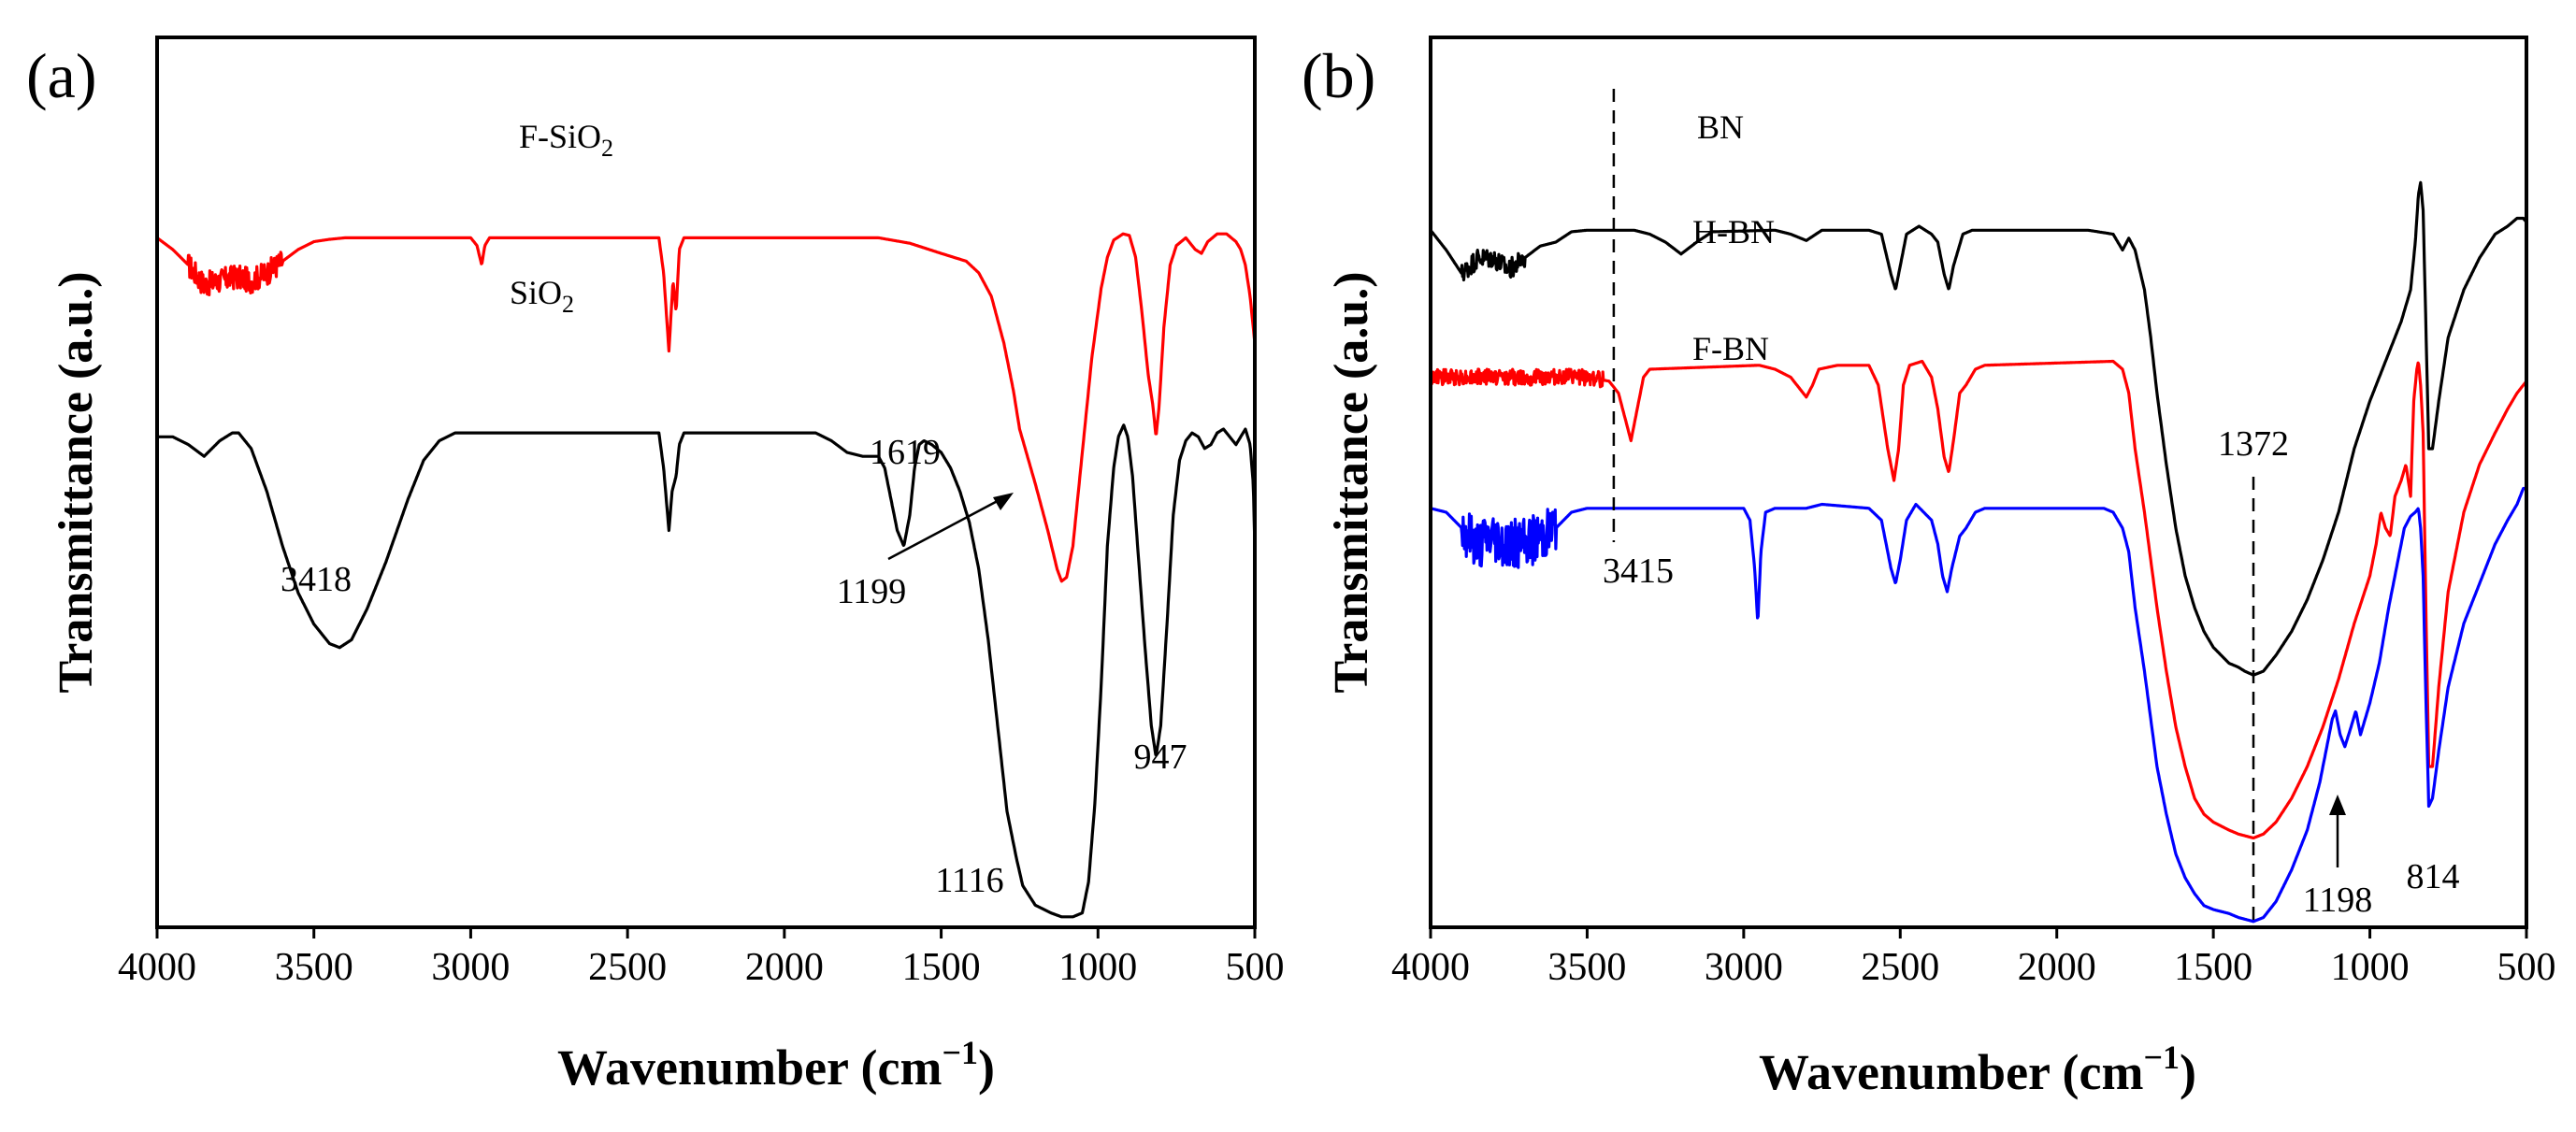 The height and width of the screenshot is (1132, 2576). Describe the element at coordinates (61, 75) in the screenshot. I see `panel-a-label: (a)` at that location.